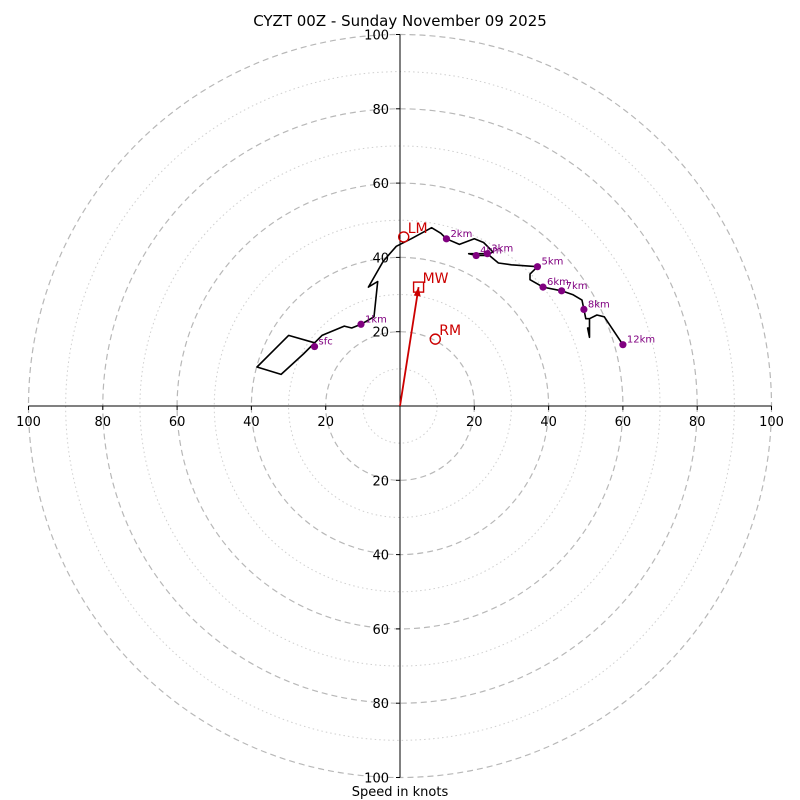 This screenshot has height=800, width=800. I want to click on height-label-5km: 5km, so click(552, 262).